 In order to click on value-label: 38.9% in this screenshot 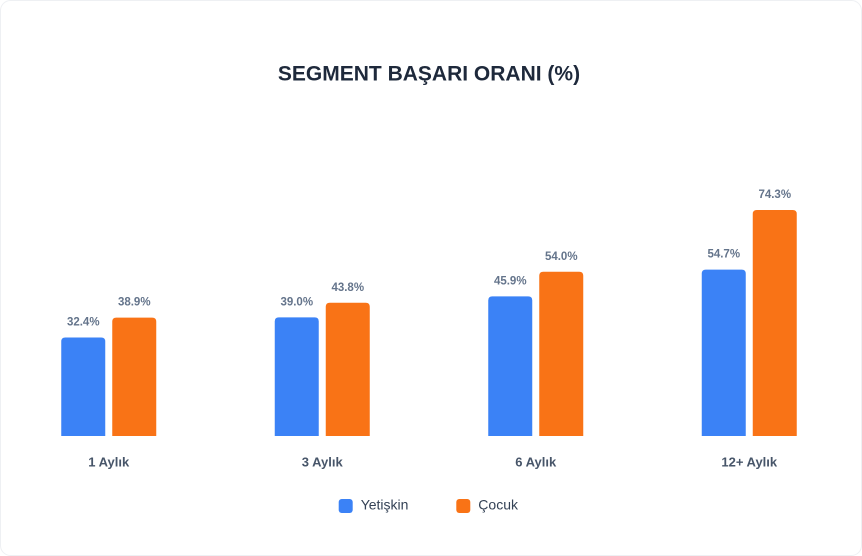, I will do `click(134, 303)`.